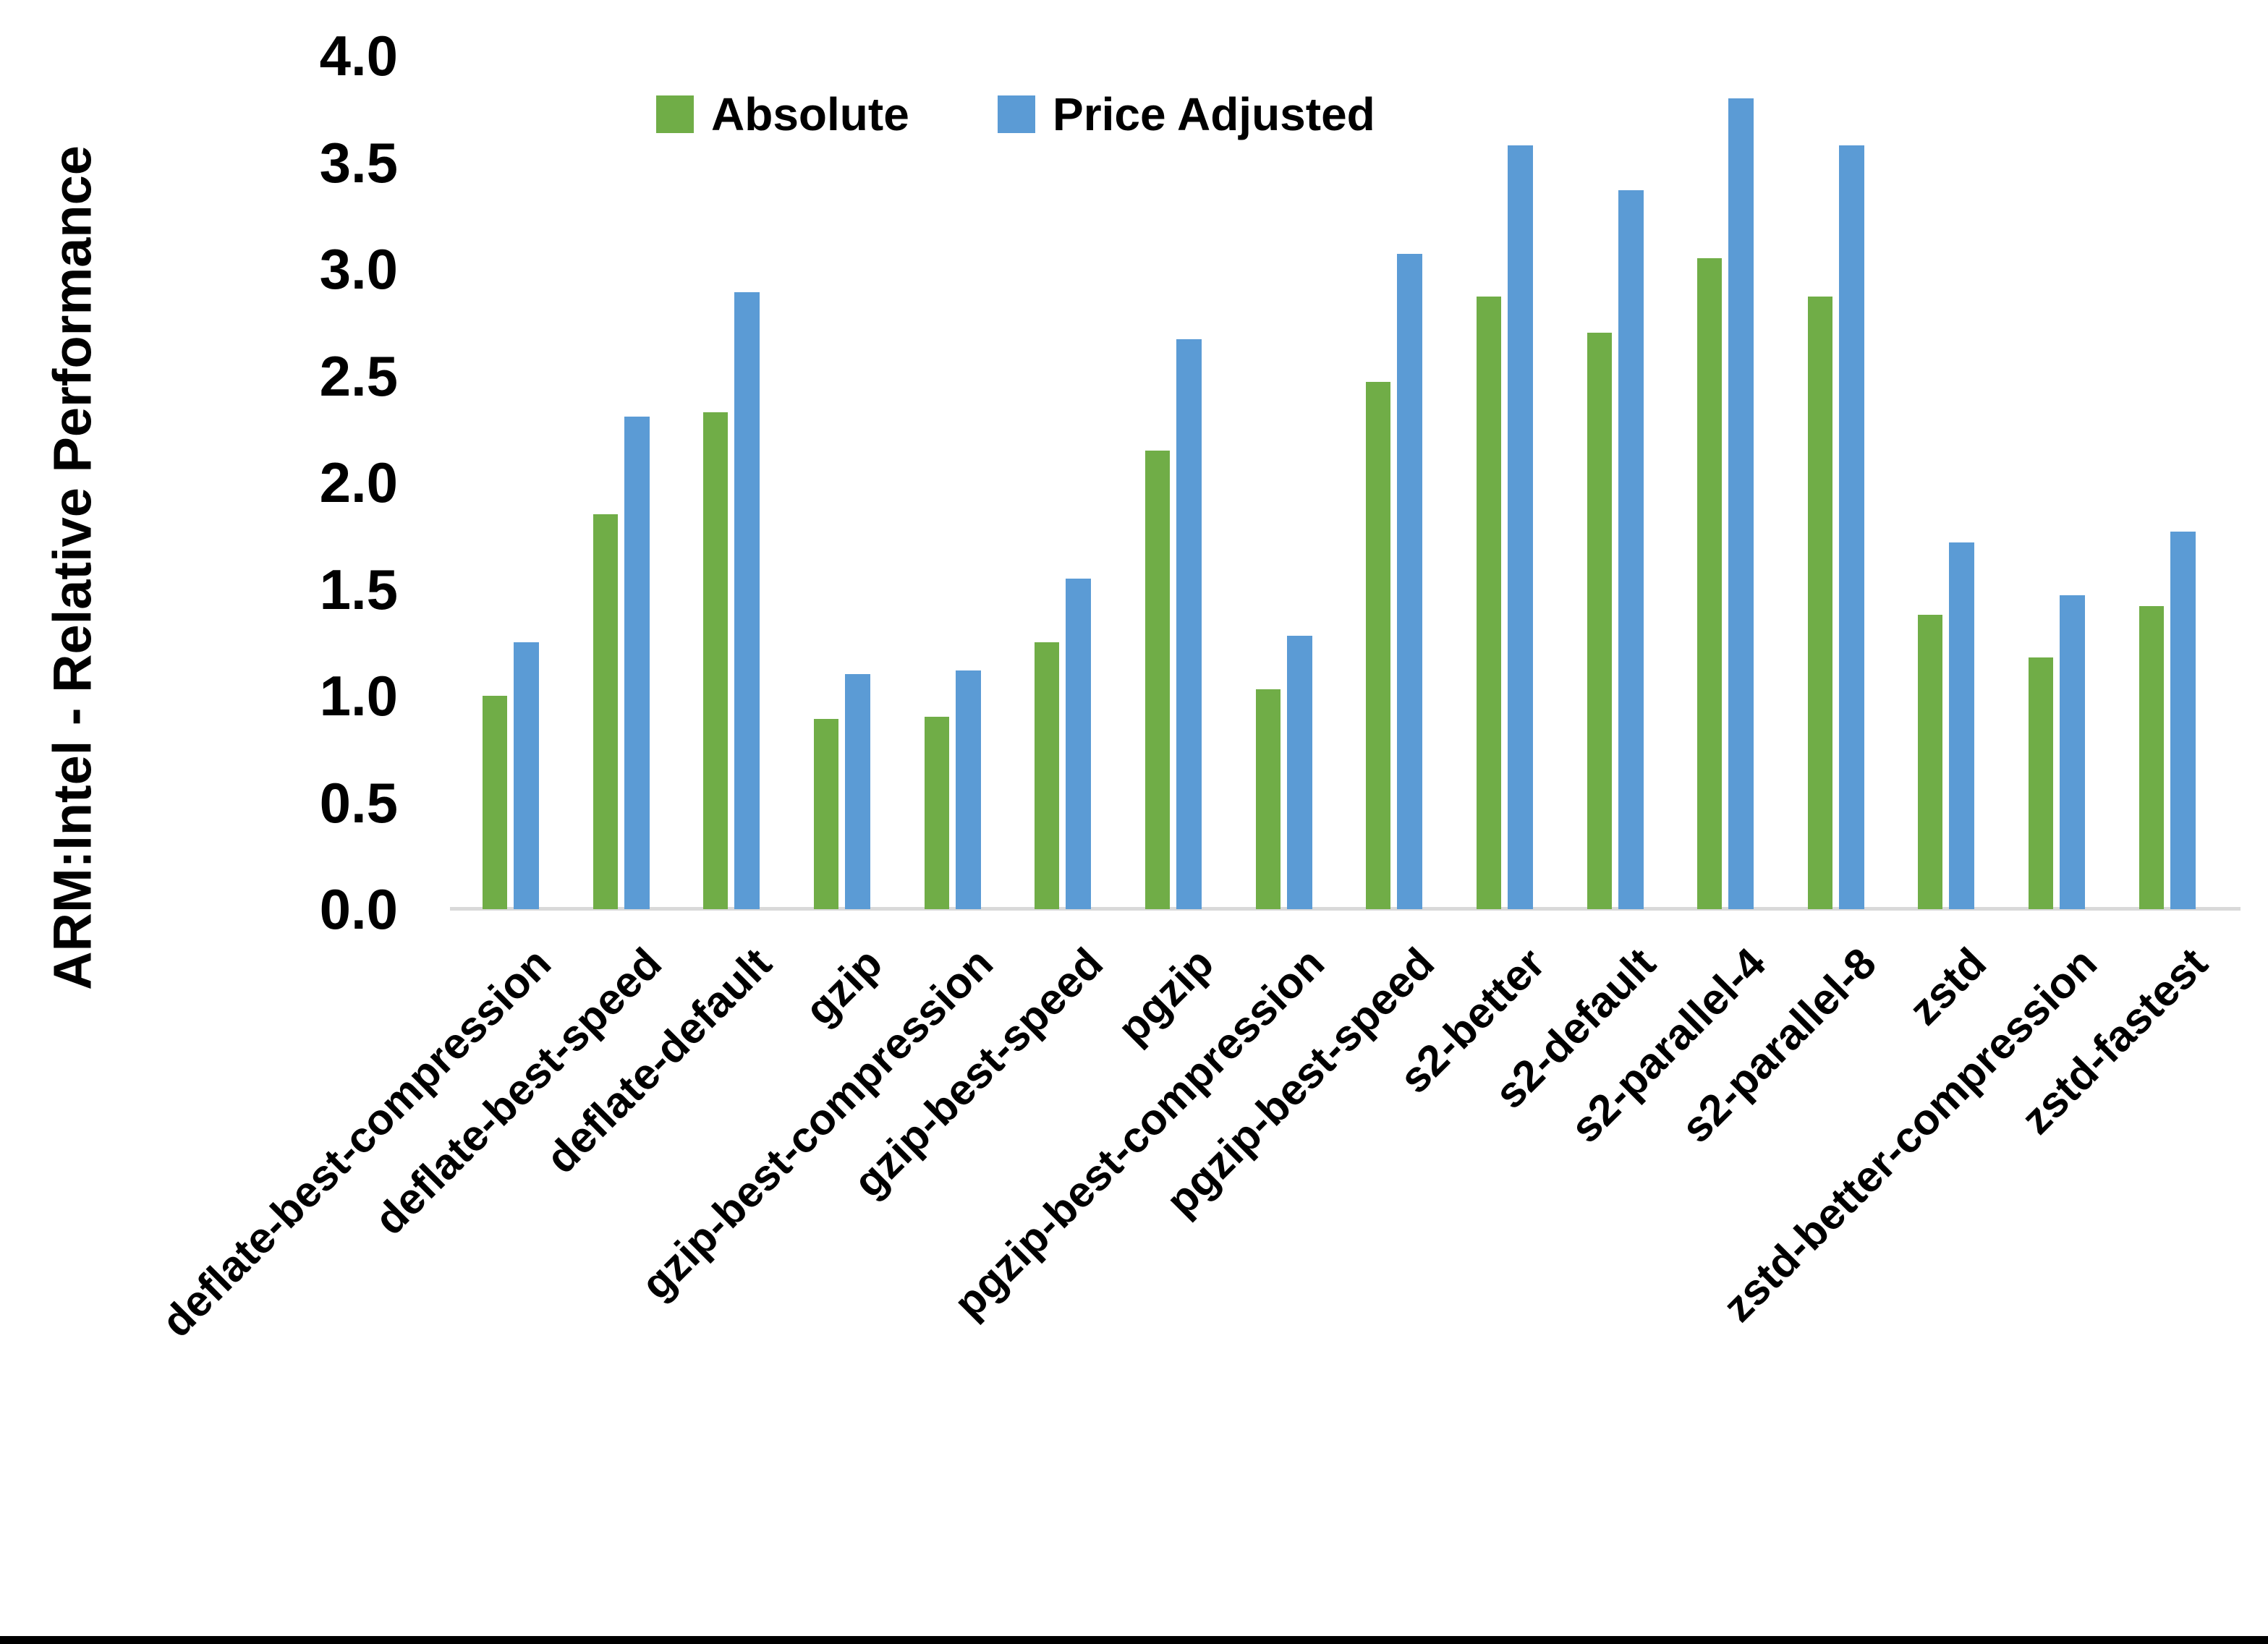 This screenshot has width=2268, height=1644. What do you see at coordinates (1345, 909) in the screenshot?
I see `x-axis-line` at bounding box center [1345, 909].